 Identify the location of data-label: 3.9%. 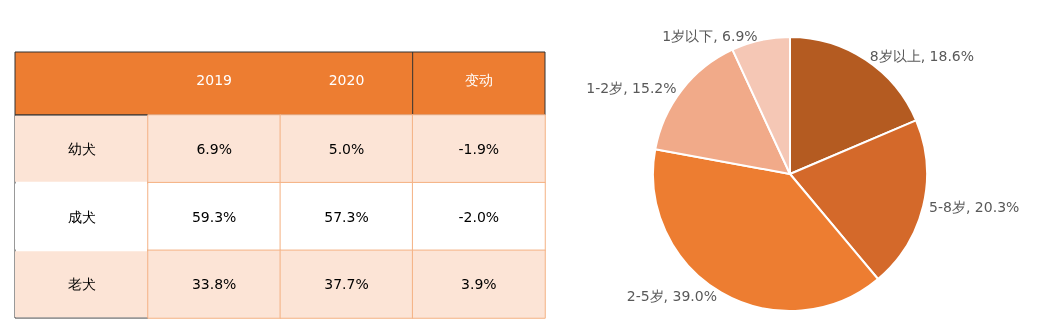
(479, 284).